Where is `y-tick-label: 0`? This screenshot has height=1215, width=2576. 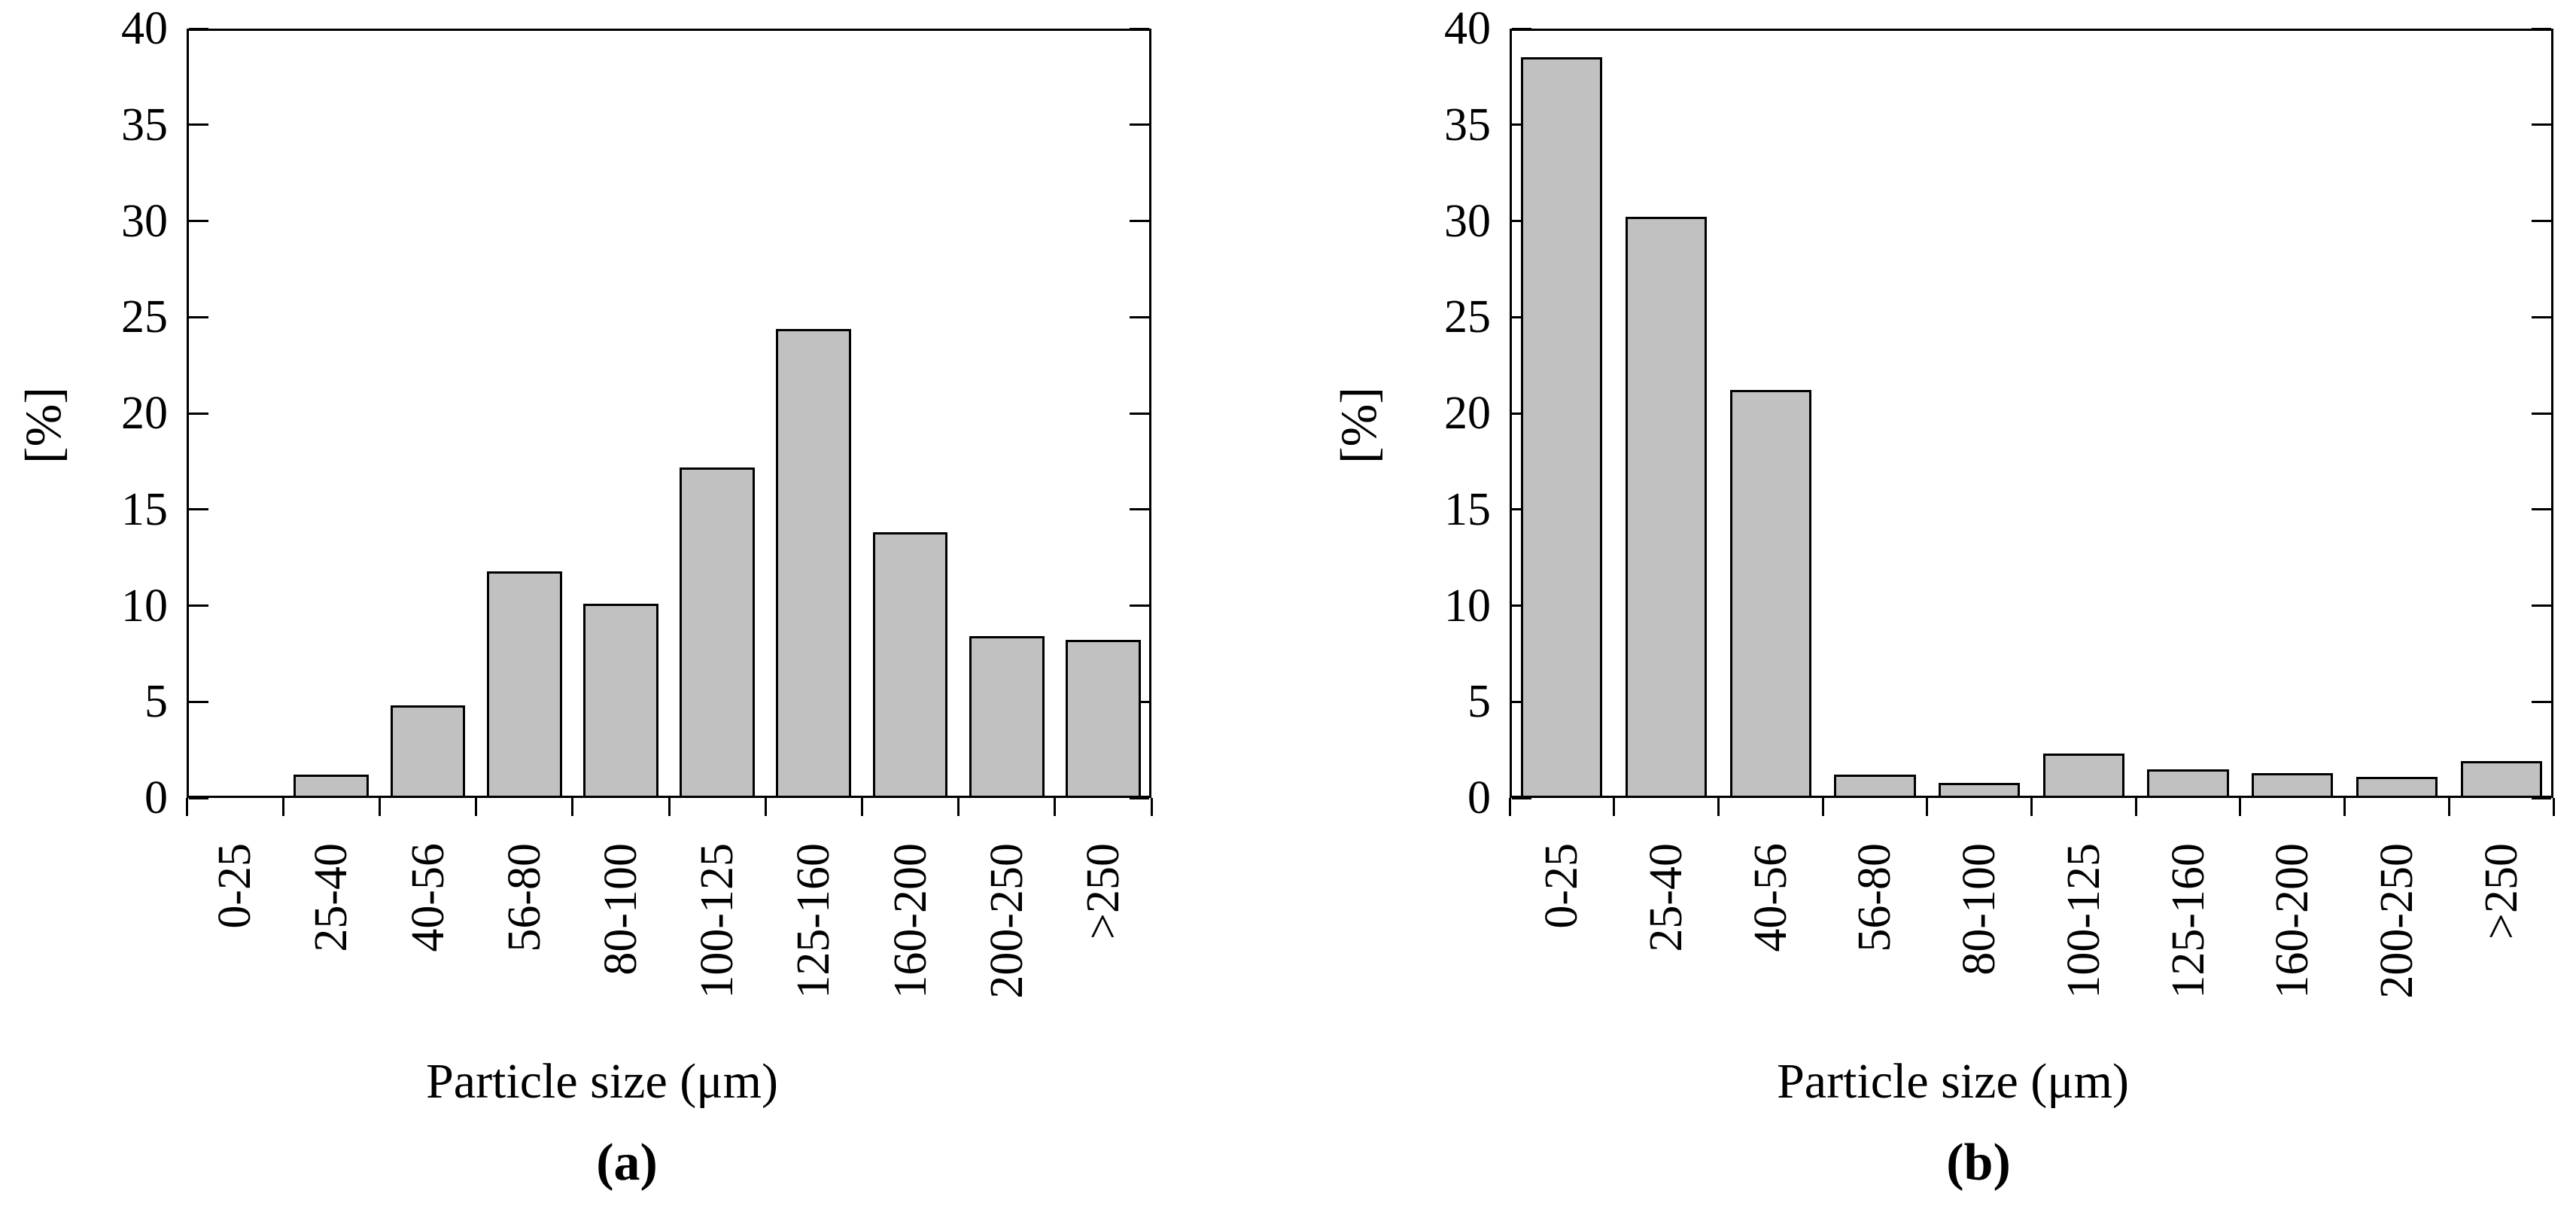
y-tick-label: 0 is located at coordinates (156, 798).